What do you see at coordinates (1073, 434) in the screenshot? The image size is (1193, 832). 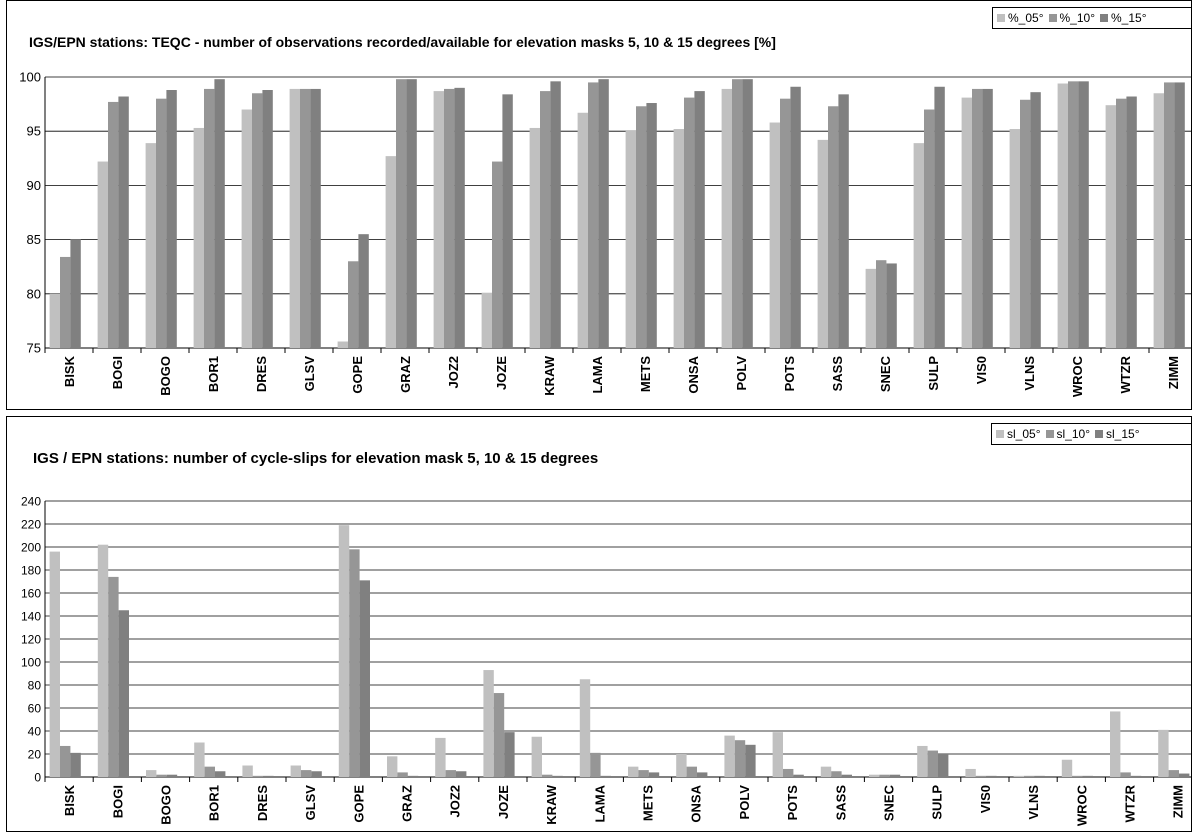 I see `legend-label: sl_10°` at bounding box center [1073, 434].